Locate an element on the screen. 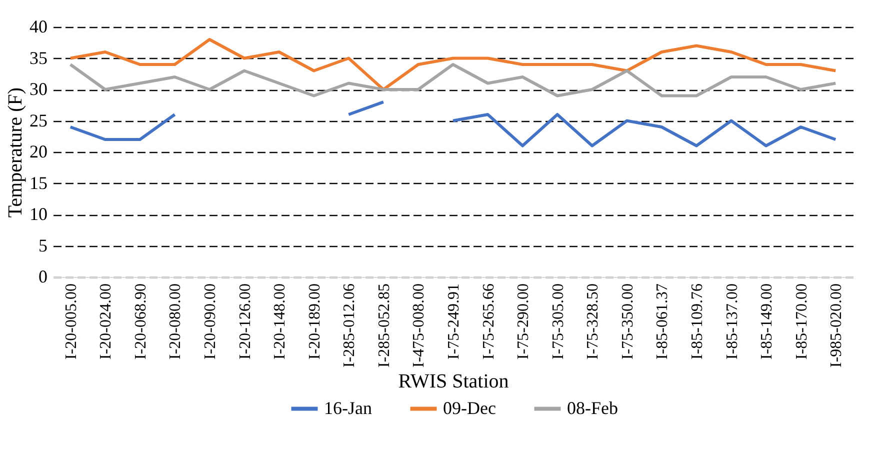 This screenshot has width=889, height=467. y-tick-label: 10 is located at coordinates (39, 214).